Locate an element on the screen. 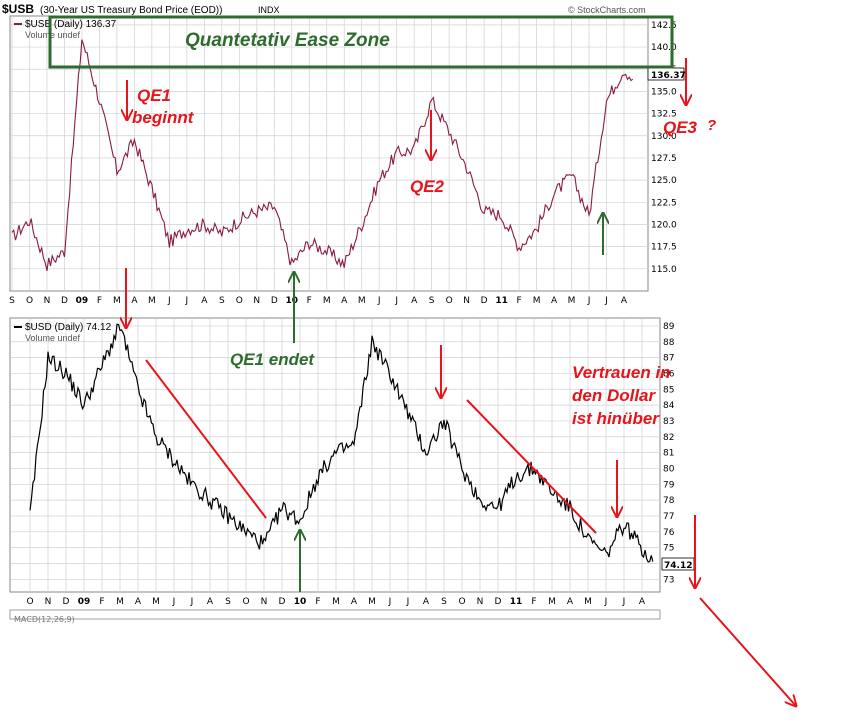 The height and width of the screenshot is (722, 843). qe3-label: QE3 is located at coordinates (680, 127).